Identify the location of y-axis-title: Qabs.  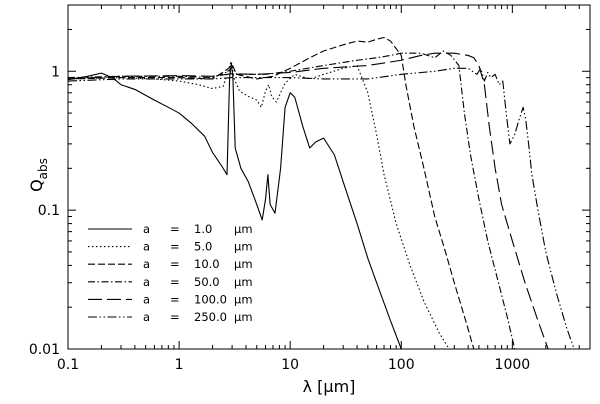
(38, 175).